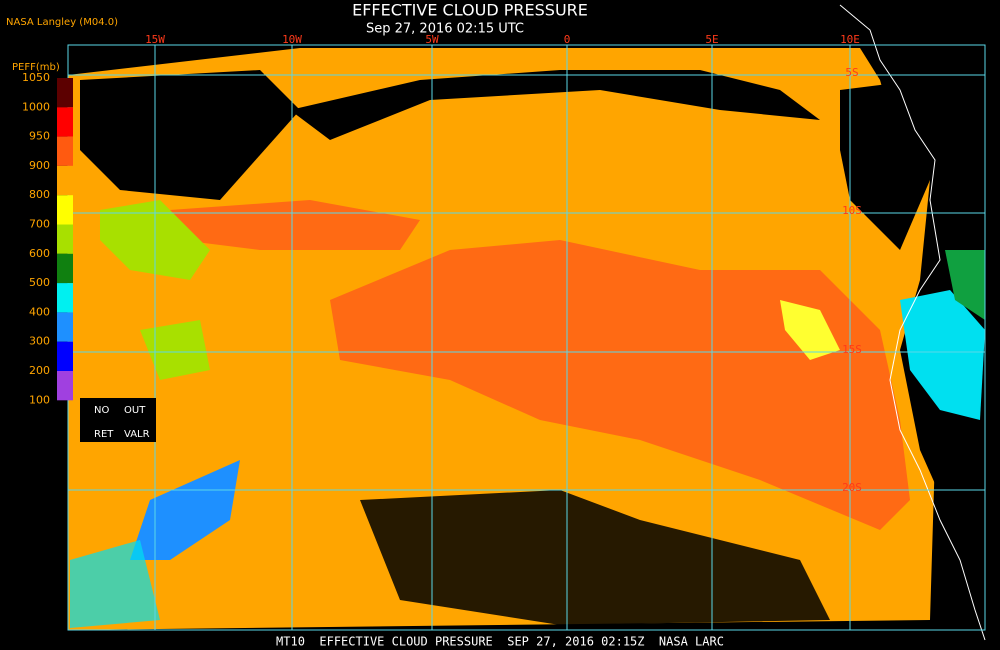 This screenshot has width=1000, height=650. What do you see at coordinates (850, 39) in the screenshot?
I see `longitude-label: 10E` at bounding box center [850, 39].